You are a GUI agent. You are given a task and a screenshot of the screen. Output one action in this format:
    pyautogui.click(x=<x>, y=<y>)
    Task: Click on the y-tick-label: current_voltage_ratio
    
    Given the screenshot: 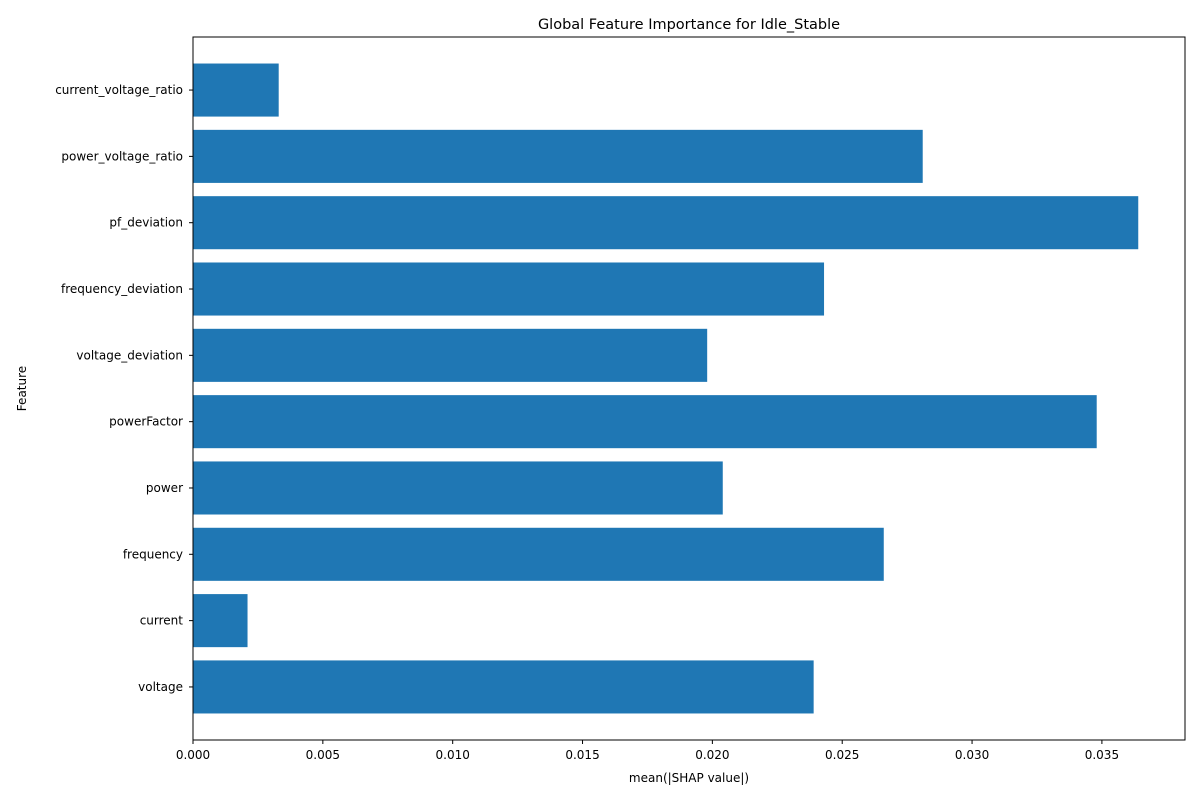 What is the action you would take?
    pyautogui.click(x=119, y=90)
    